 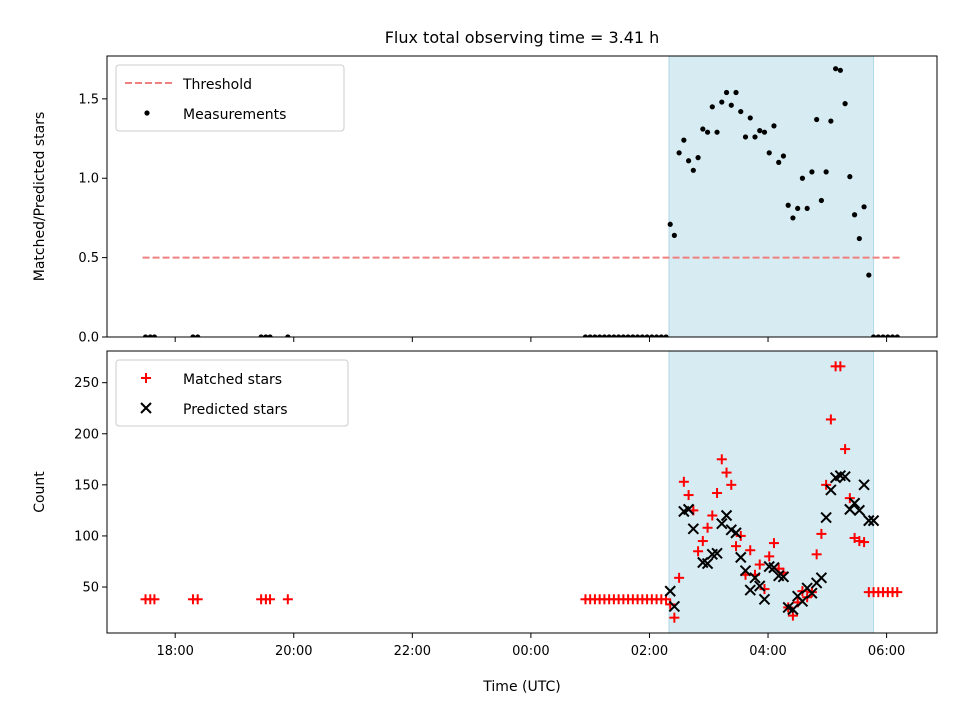 I want to click on x-tick-label: 04:00, so click(x=767, y=651).